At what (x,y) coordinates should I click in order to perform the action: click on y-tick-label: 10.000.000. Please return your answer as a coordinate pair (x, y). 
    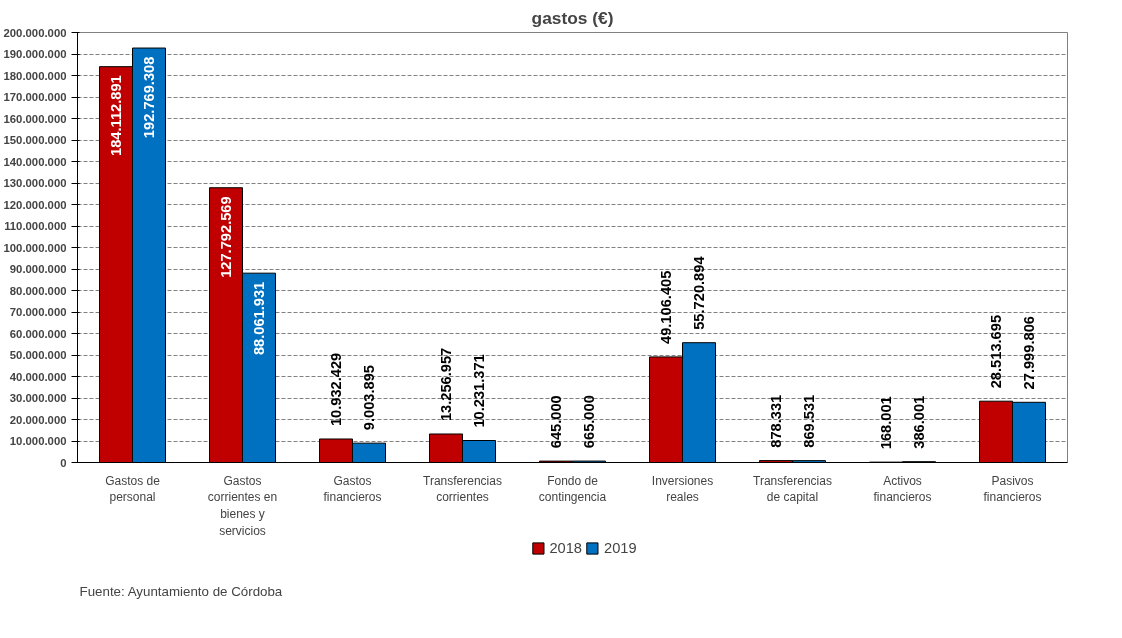
    Looking at the image, I should click on (38, 441).